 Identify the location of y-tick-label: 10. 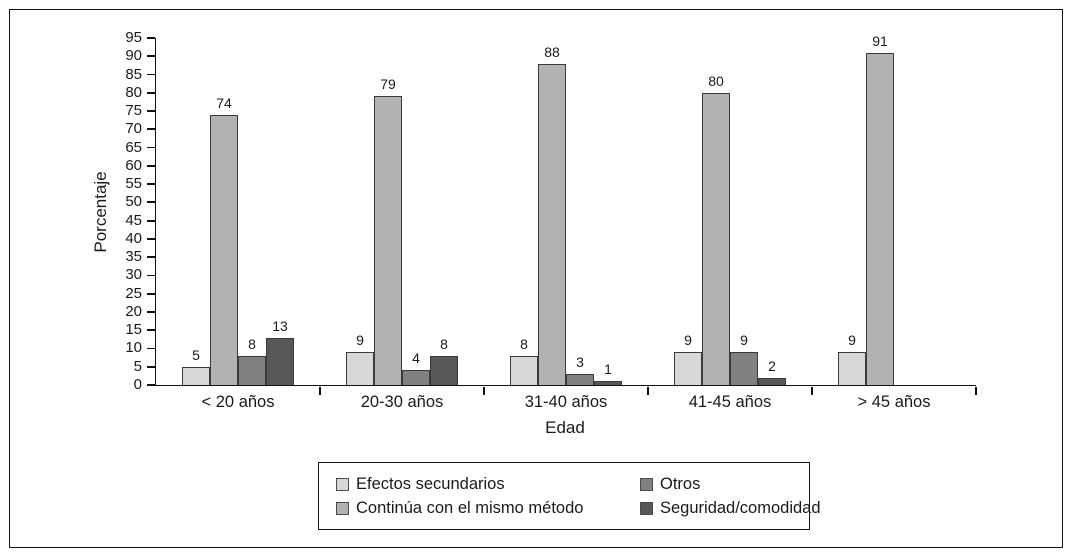
(133, 348).